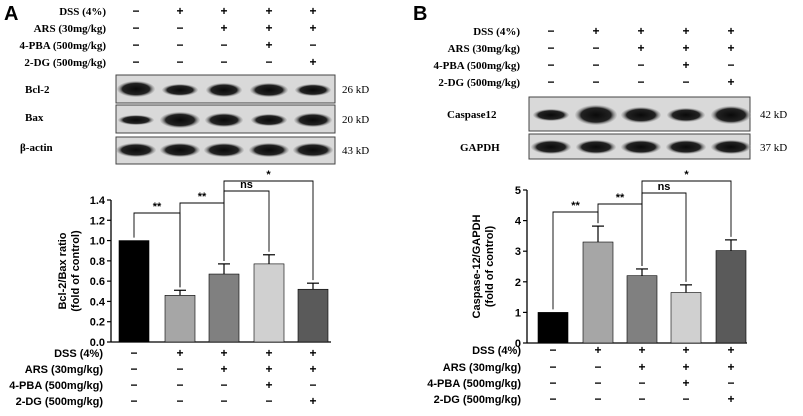  I want to click on panel-b-treatment-label-pba: 4-PBA (500mg/kg), so click(477, 66).